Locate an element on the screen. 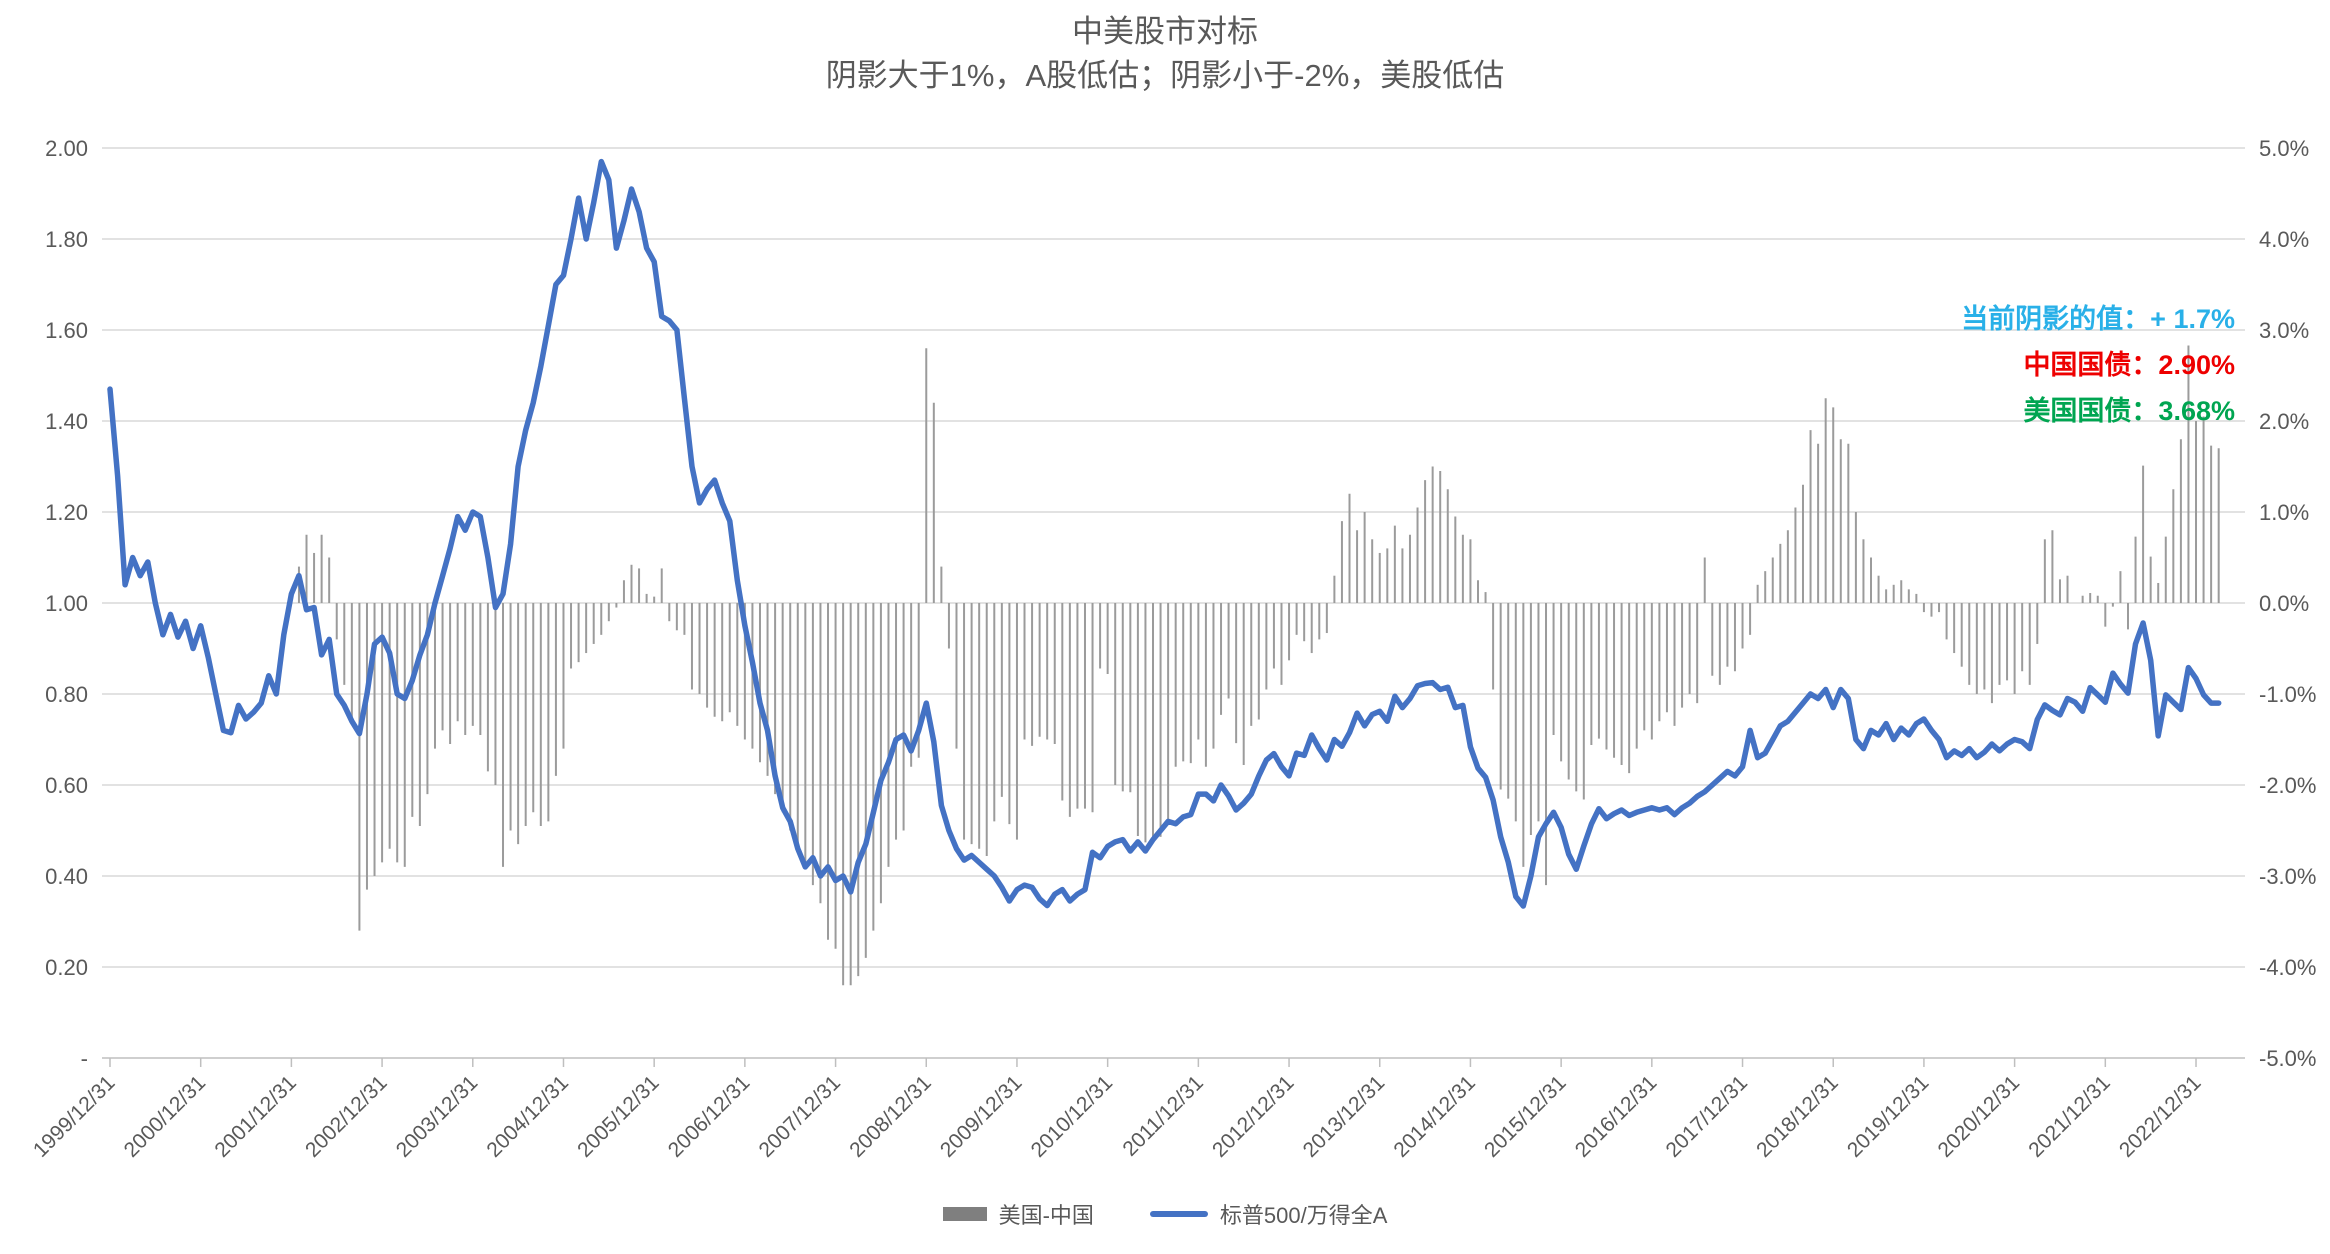 The width and height of the screenshot is (2330, 1254). svg-text: 2014/12/31 is located at coordinates (1434, 1116).